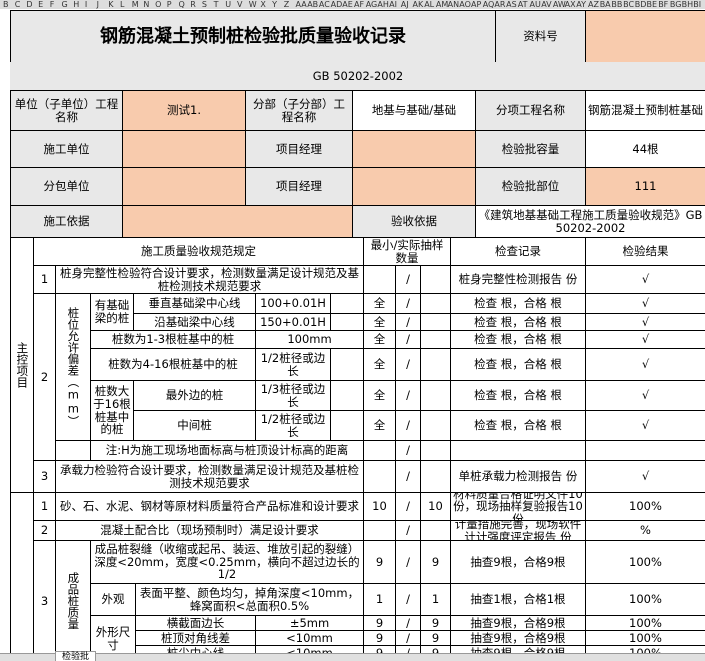 The image size is (705, 661). Describe the element at coordinates (41, 4) in the screenshot. I see `column-letter: E` at that location.